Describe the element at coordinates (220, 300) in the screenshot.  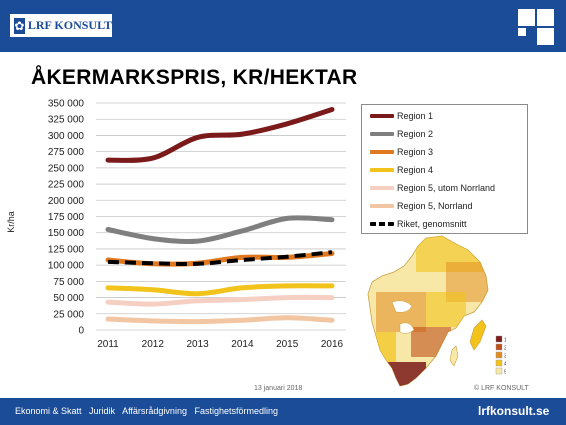
I see `series-line-region-5-utom-norrland` at that location.